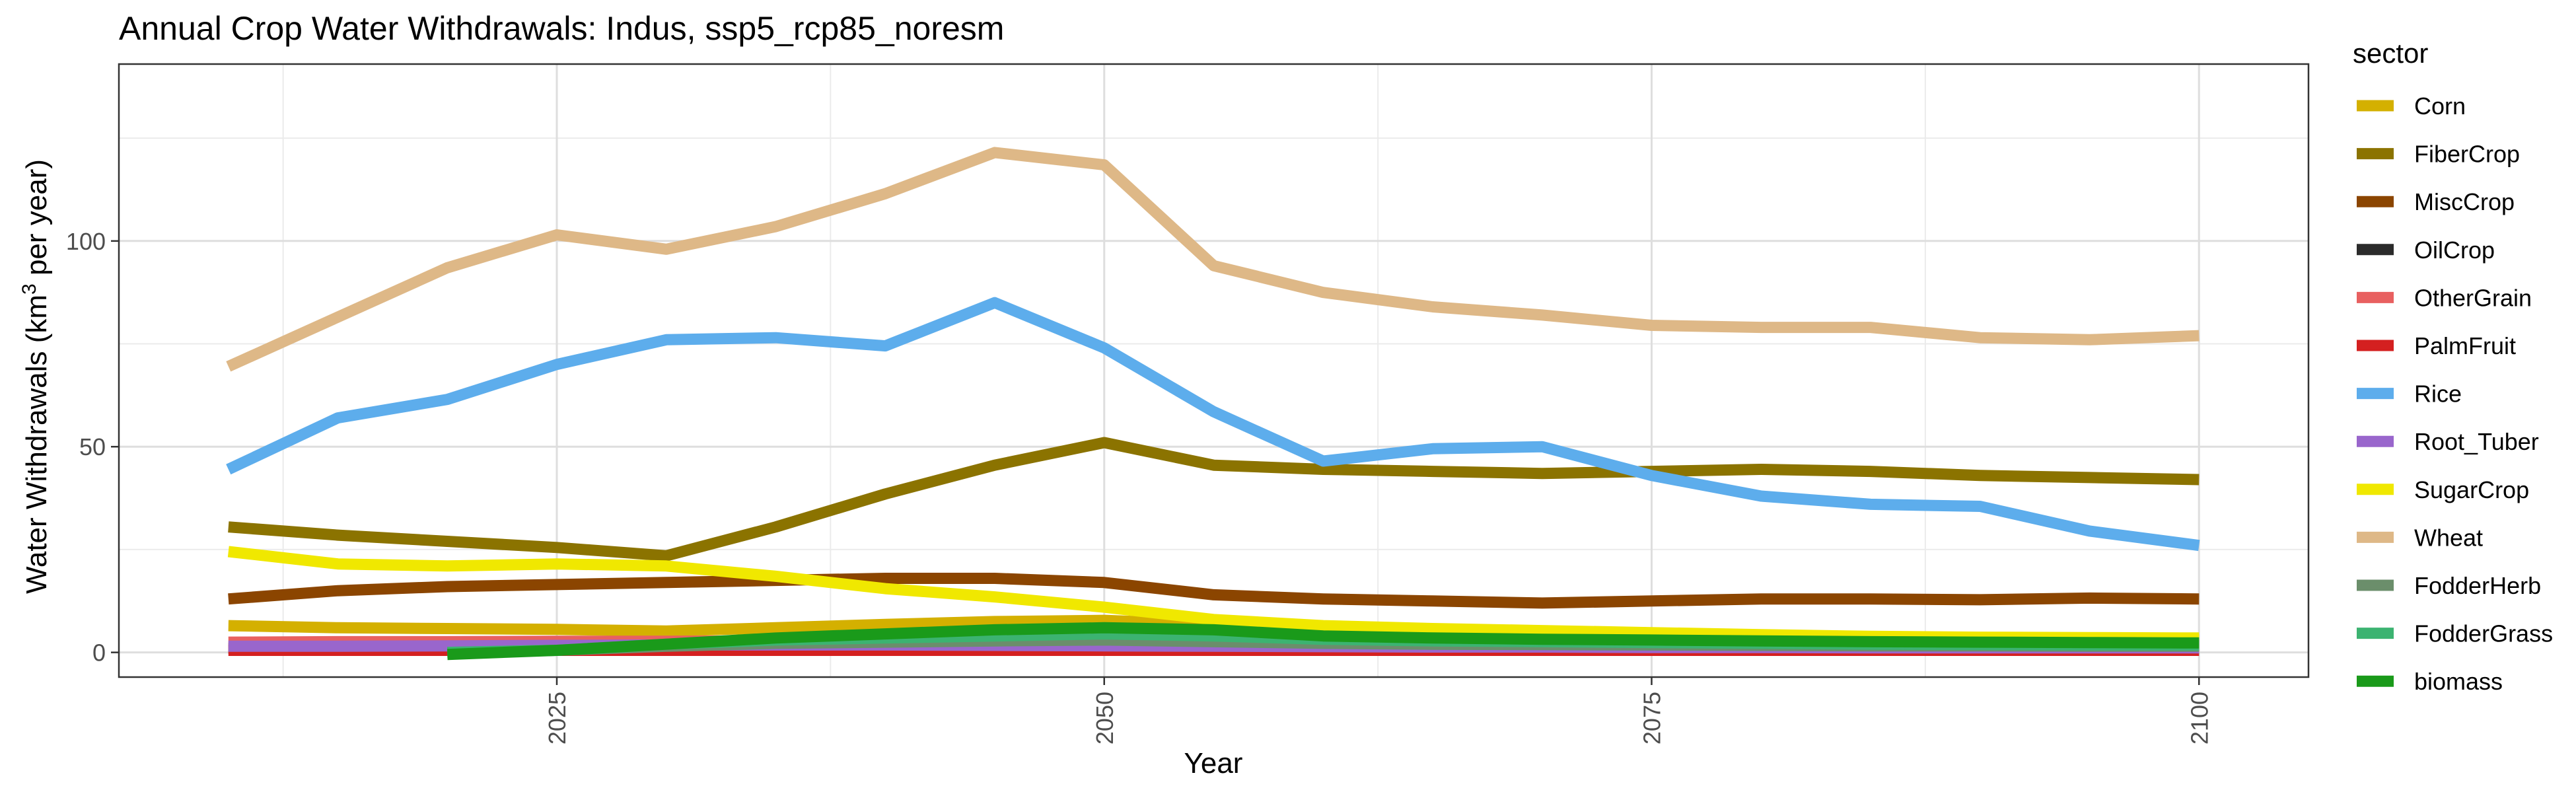 Image resolution: width=2576 pixels, height=796 pixels. I want to click on series-line-biomass, so click(1323, 641).